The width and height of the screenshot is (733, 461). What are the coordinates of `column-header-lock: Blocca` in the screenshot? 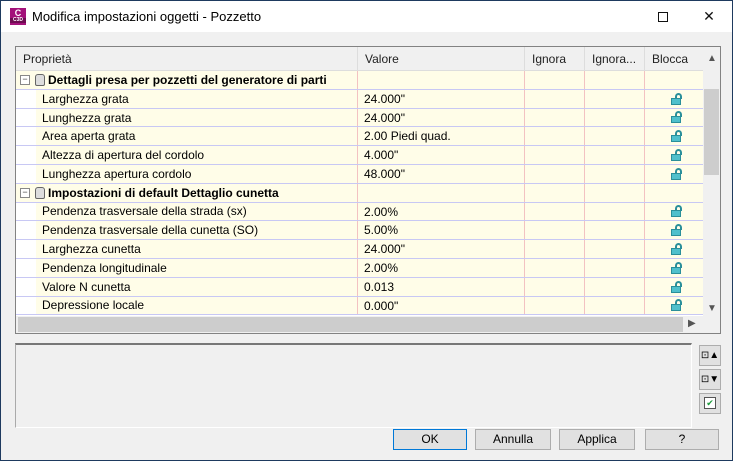 It's located at (670, 59).